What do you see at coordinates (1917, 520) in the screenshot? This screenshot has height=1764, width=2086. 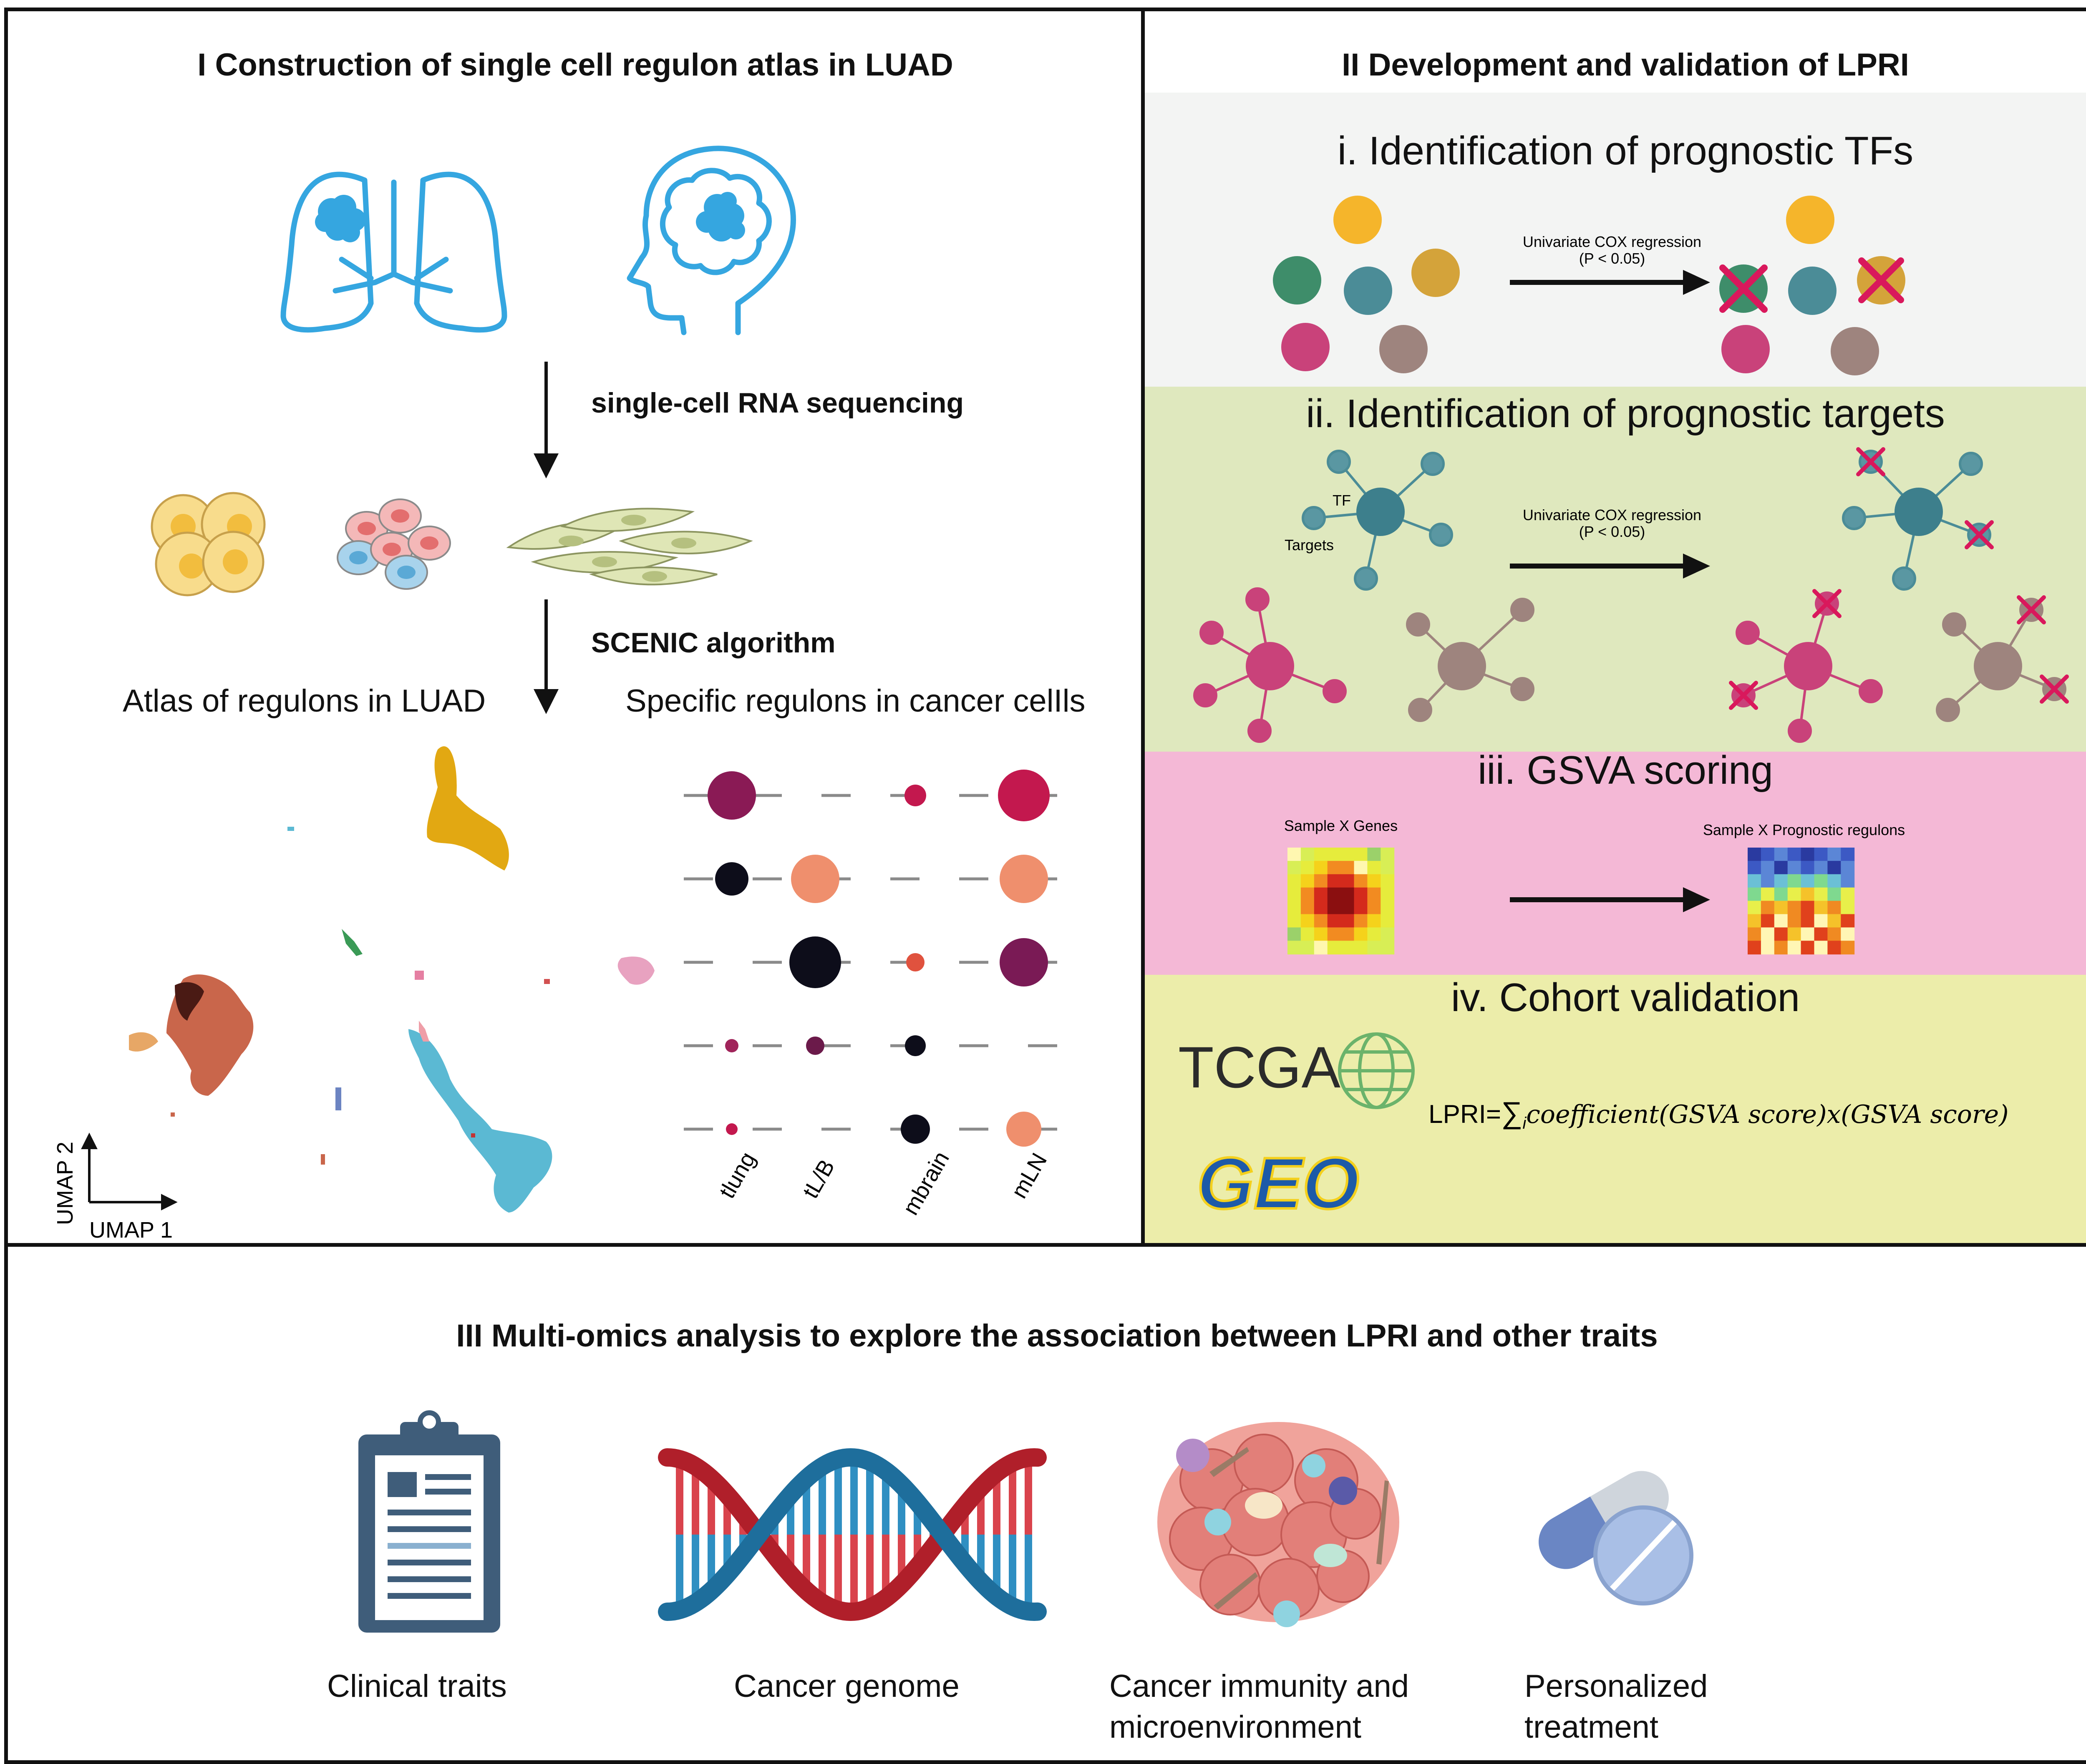 I see `network-teal-after` at bounding box center [1917, 520].